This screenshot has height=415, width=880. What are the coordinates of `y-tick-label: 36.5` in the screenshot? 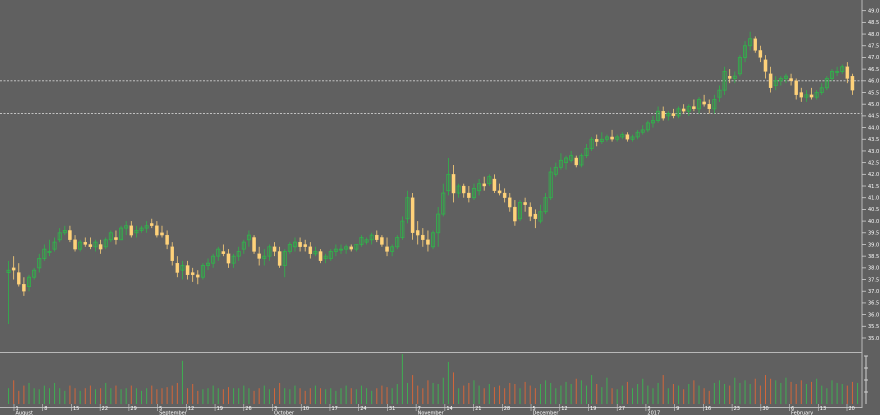 It's located at (873, 304).